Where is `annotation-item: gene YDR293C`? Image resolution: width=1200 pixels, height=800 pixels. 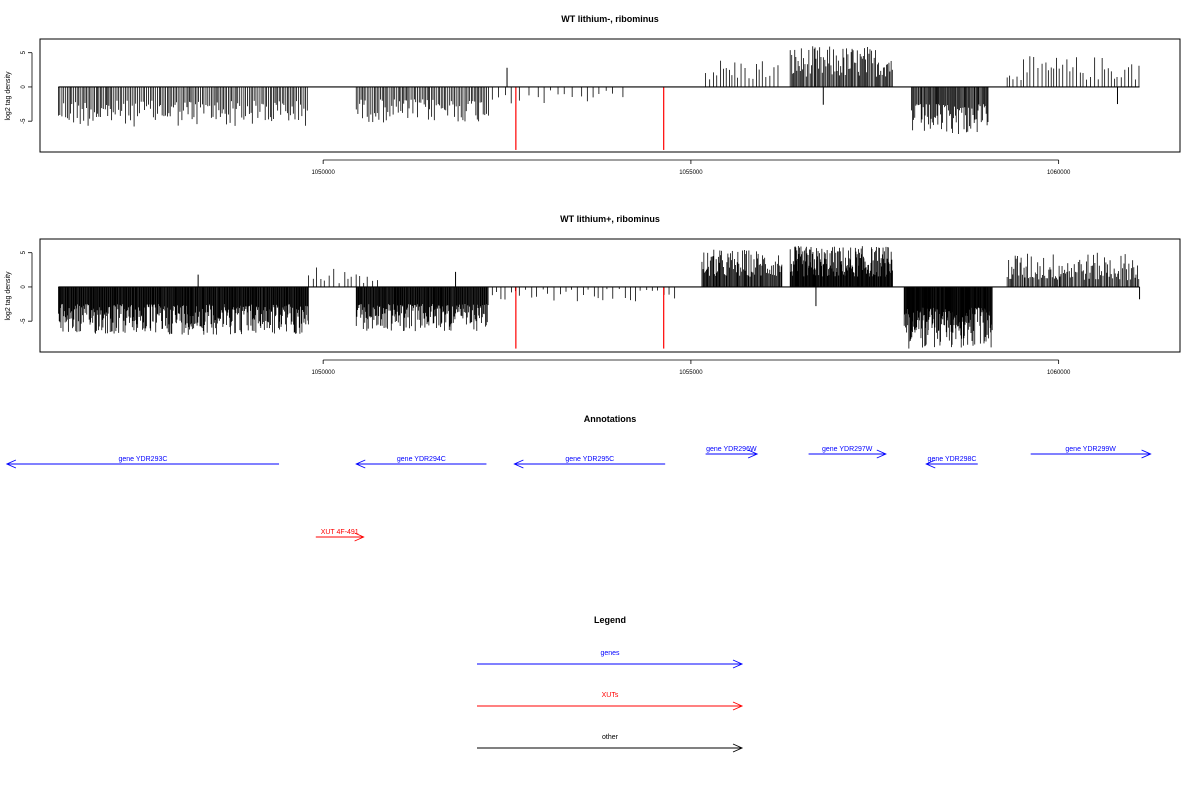
annotation-item: gene YDR293C is located at coordinates (142, 462).